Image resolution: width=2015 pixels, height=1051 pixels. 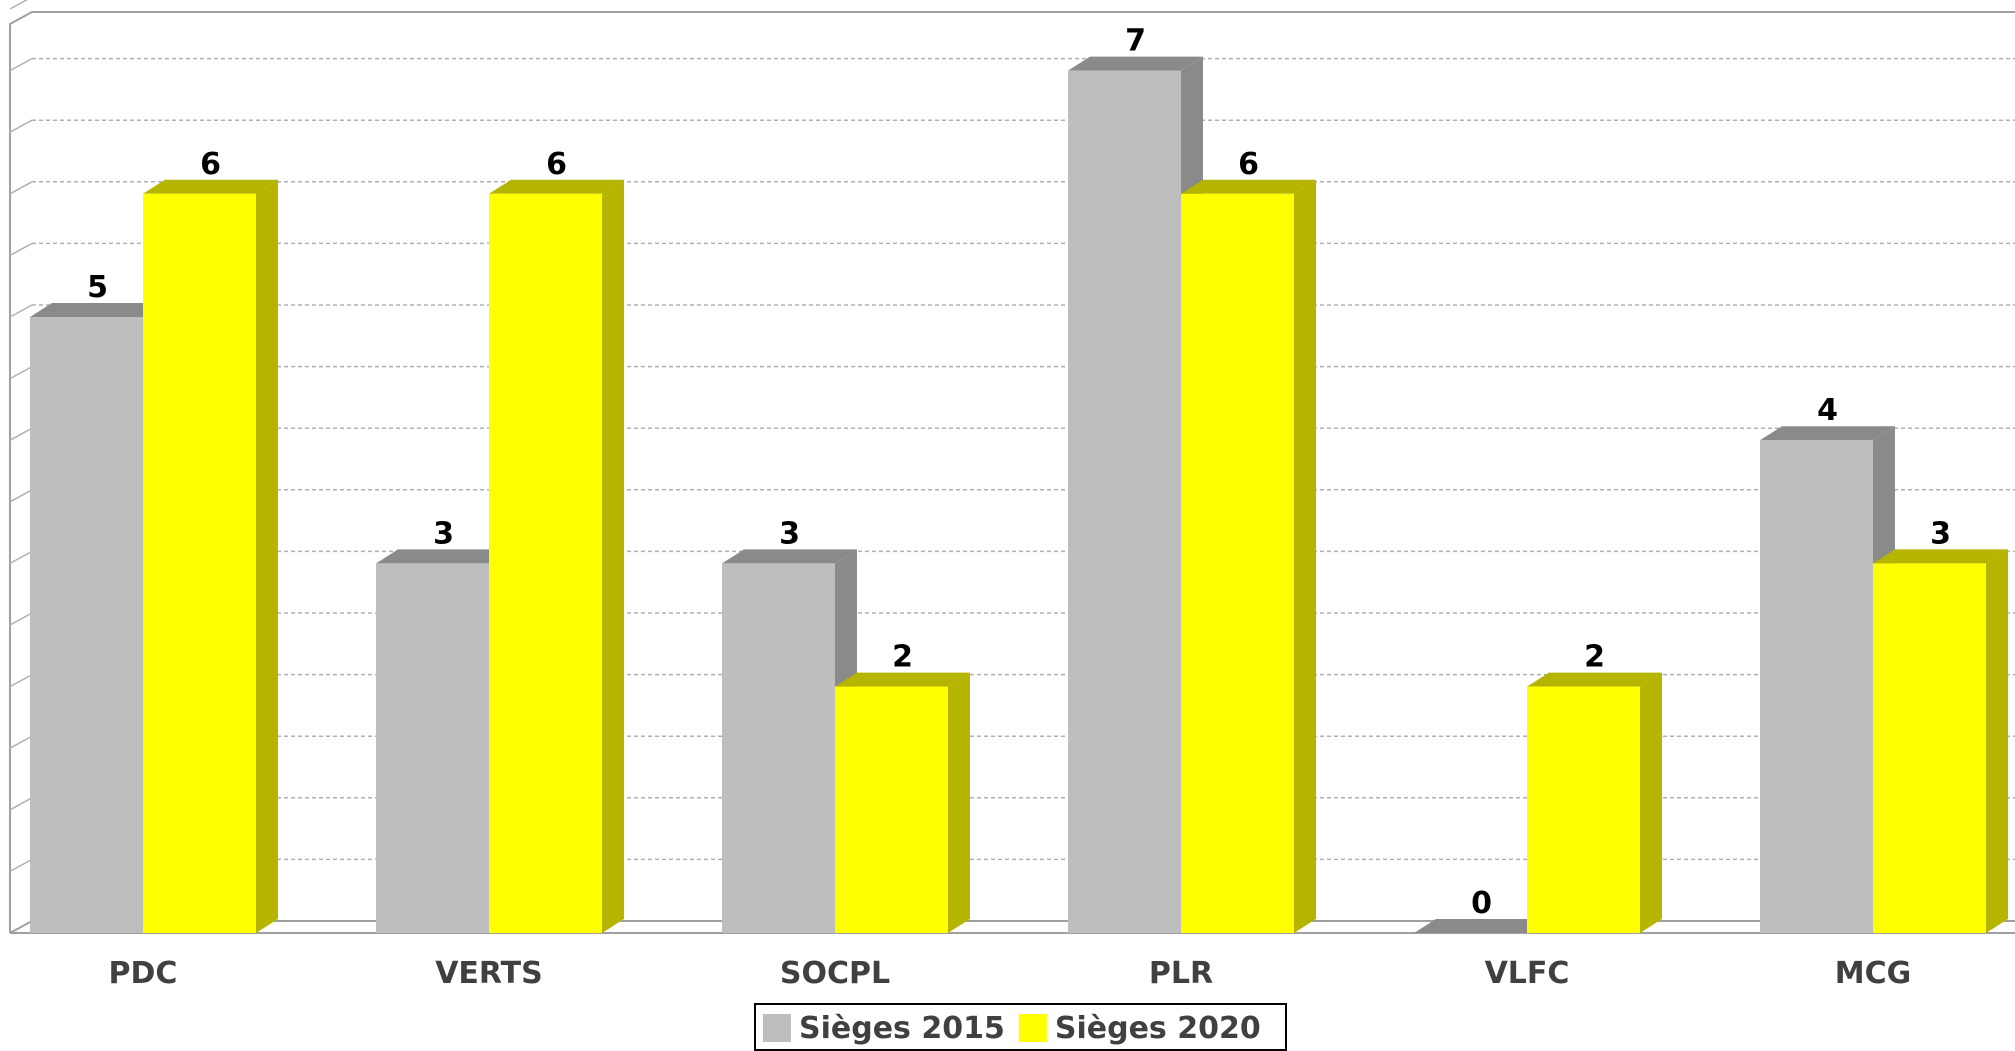 I want to click on category-label: SOCPL, so click(x=835, y=973).